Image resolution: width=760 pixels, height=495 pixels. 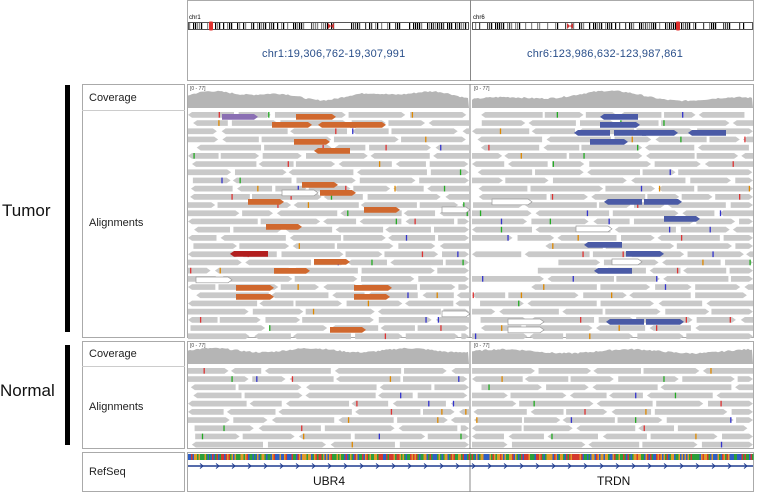 What do you see at coordinates (605, 54) in the screenshot?
I see `locus-right: chr6:123,986,632-123,987,861` at bounding box center [605, 54].